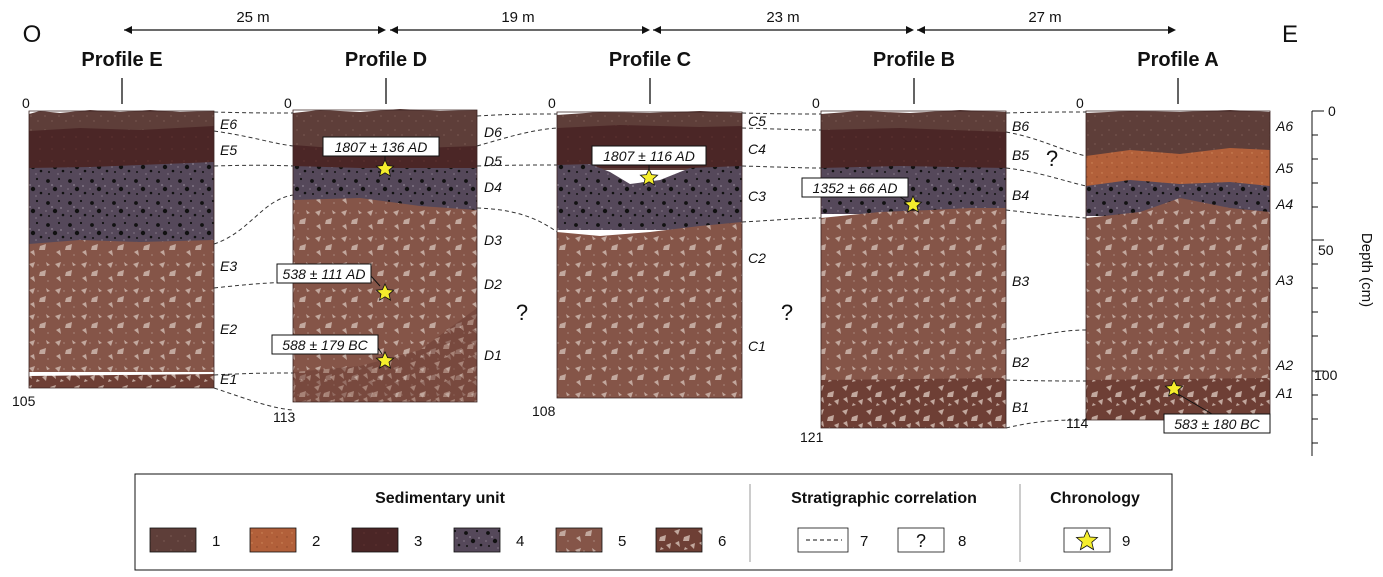  What do you see at coordinates (1290, 34) in the screenshot?
I see `east-label: E` at bounding box center [1290, 34].